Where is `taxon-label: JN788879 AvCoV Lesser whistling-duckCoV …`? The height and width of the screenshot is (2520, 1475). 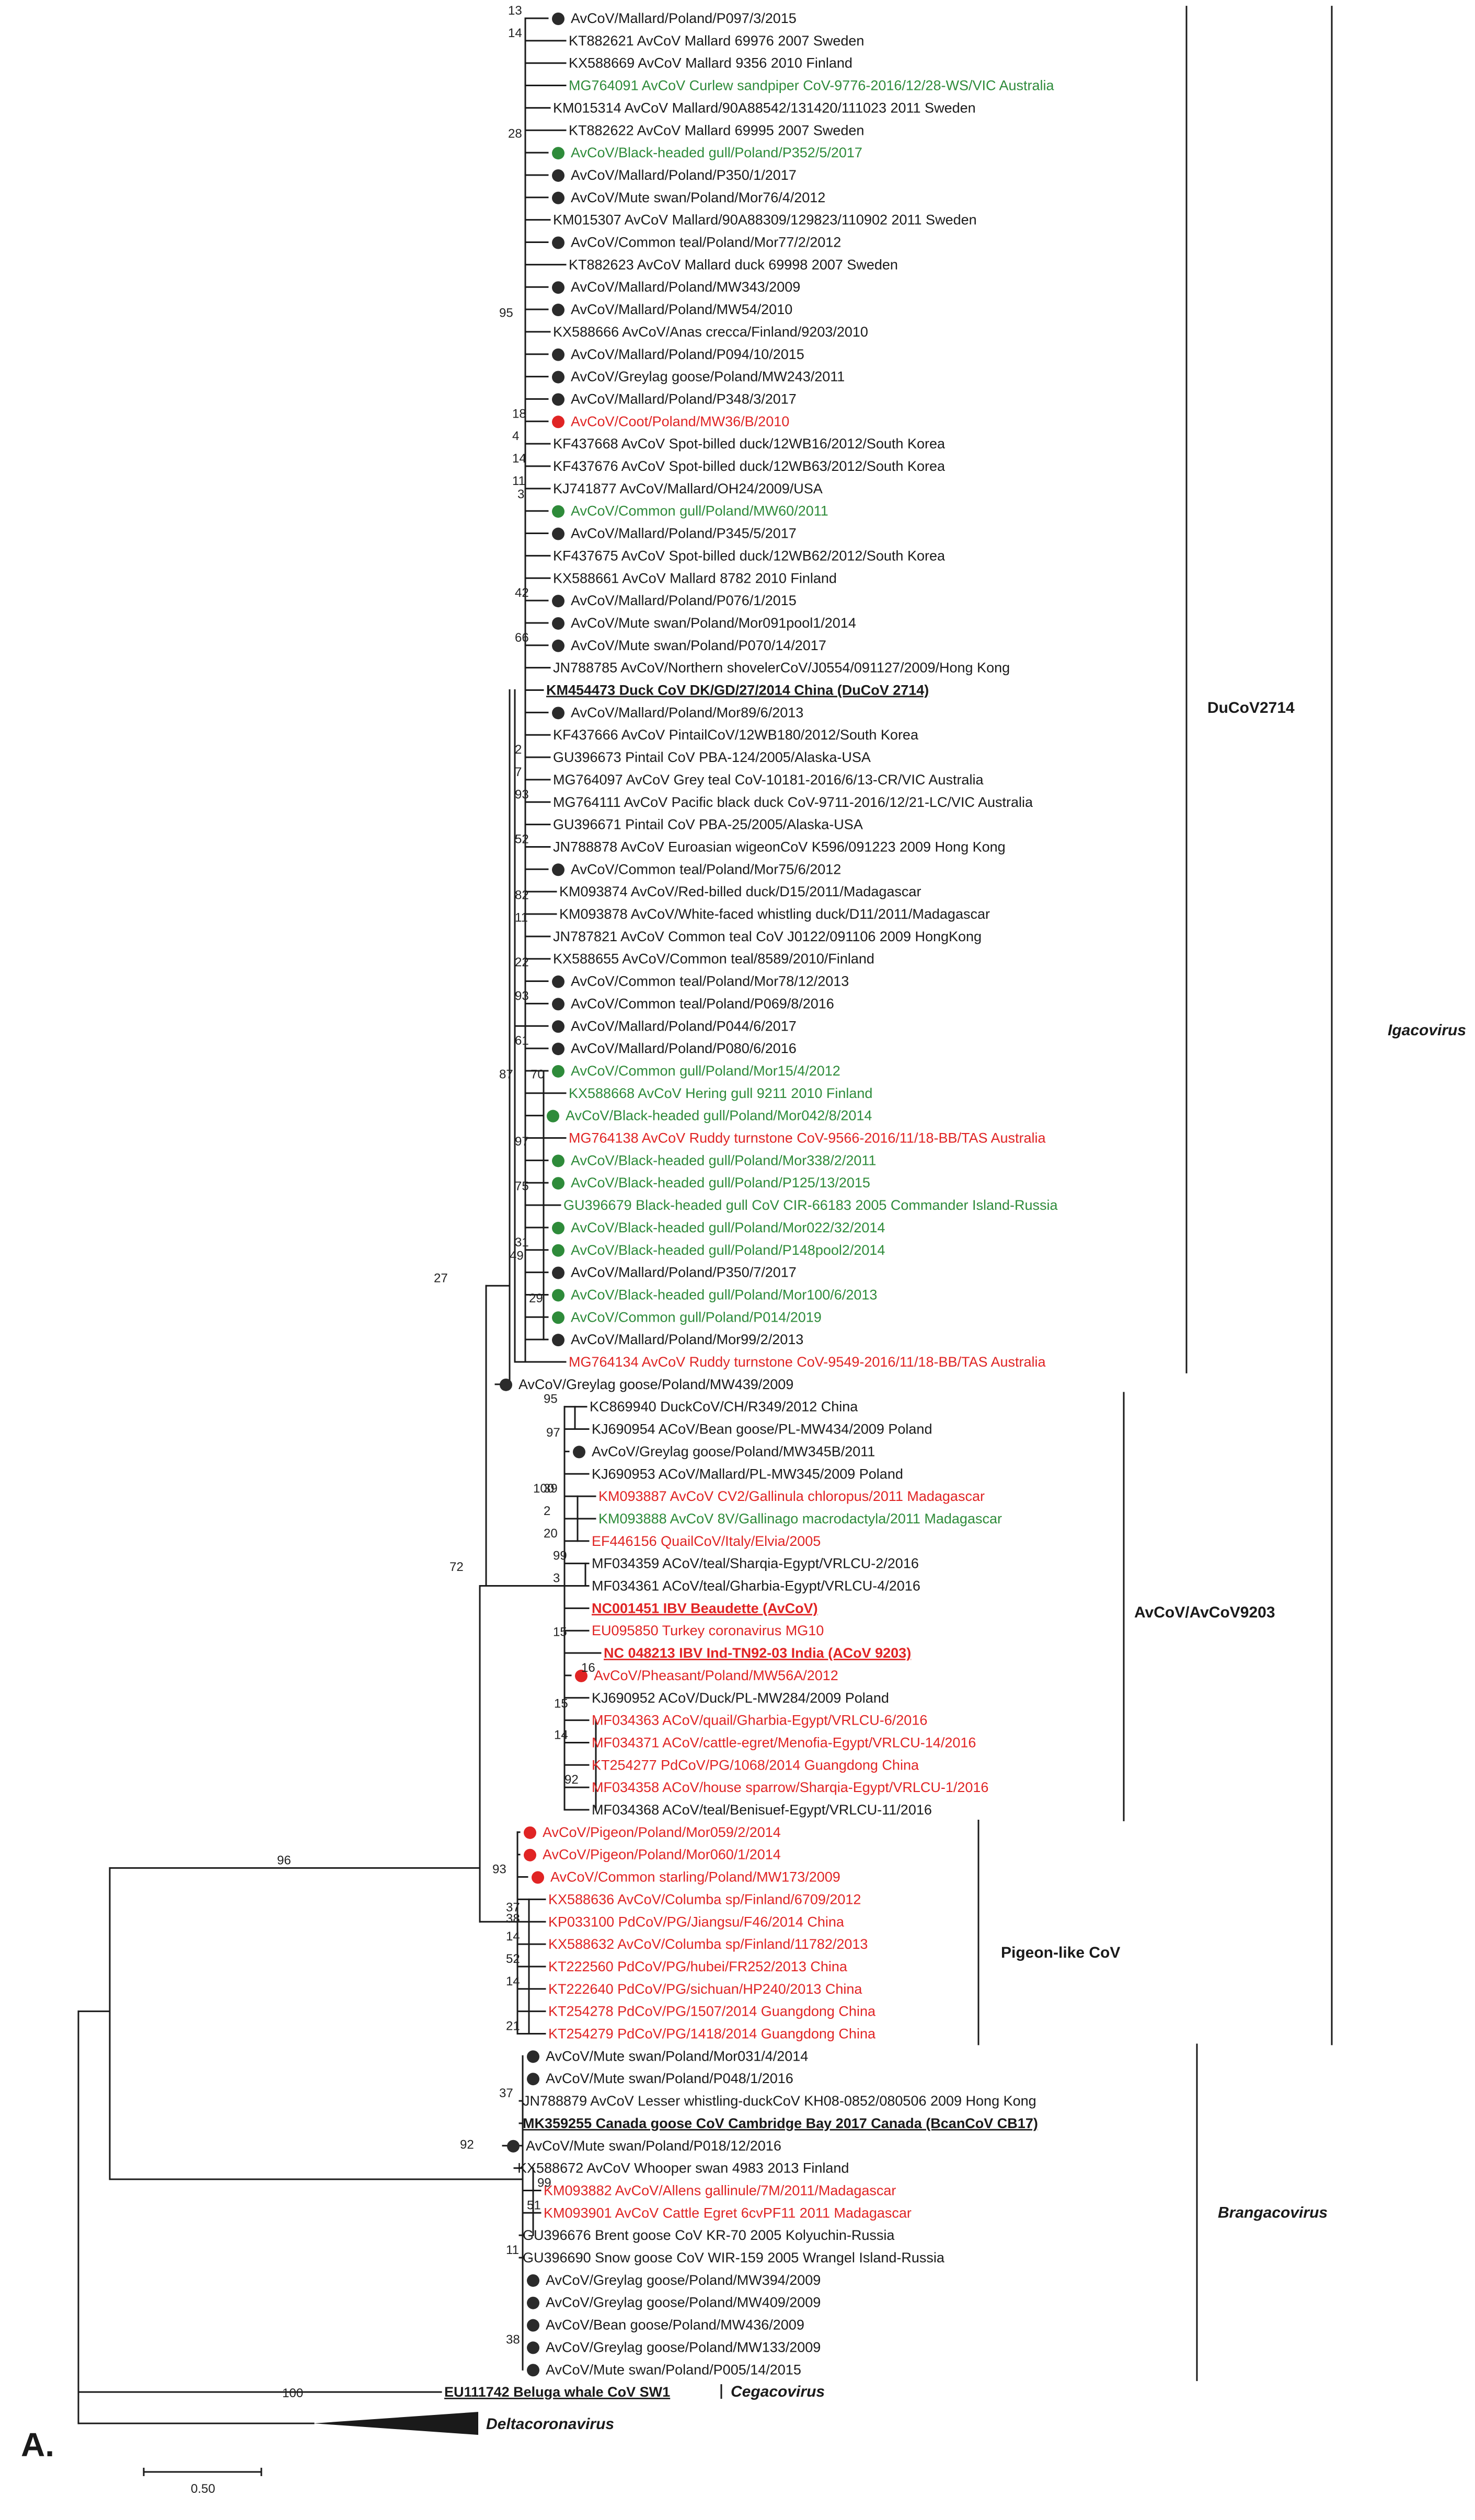 taxon-label: JN788879 AvCoV Lesser whistling-duckCoV … is located at coordinates (779, 2101).